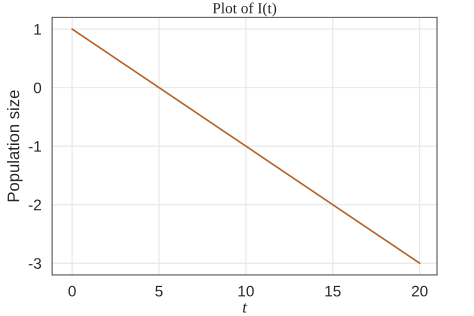 This screenshot has width=474, height=316. What do you see at coordinates (37, 29) in the screenshot?
I see `y-tick-label: 1` at bounding box center [37, 29].